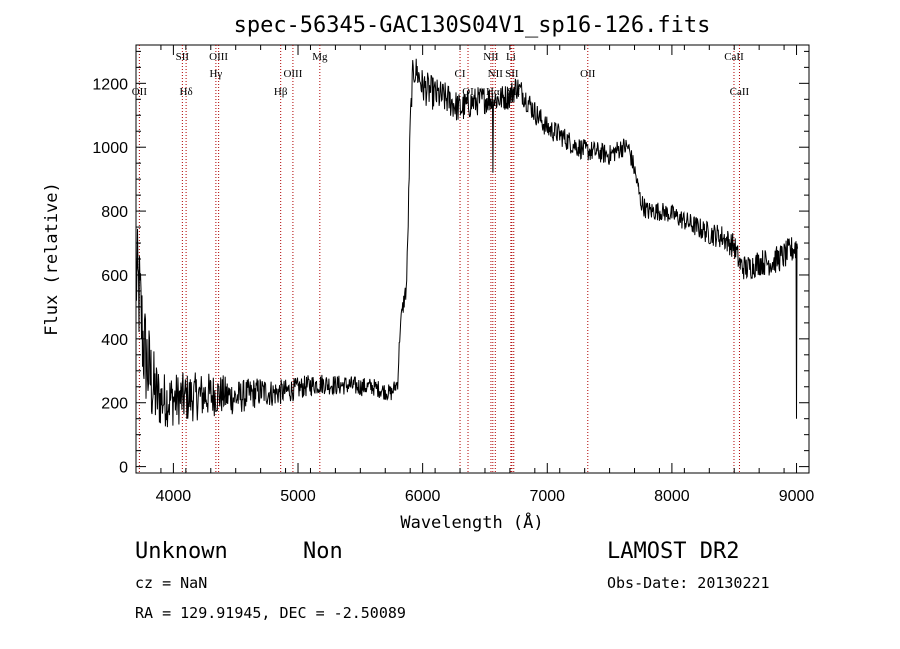 The width and height of the screenshot is (900, 649). I want to click on x-tick-label: 6000, so click(423, 496).